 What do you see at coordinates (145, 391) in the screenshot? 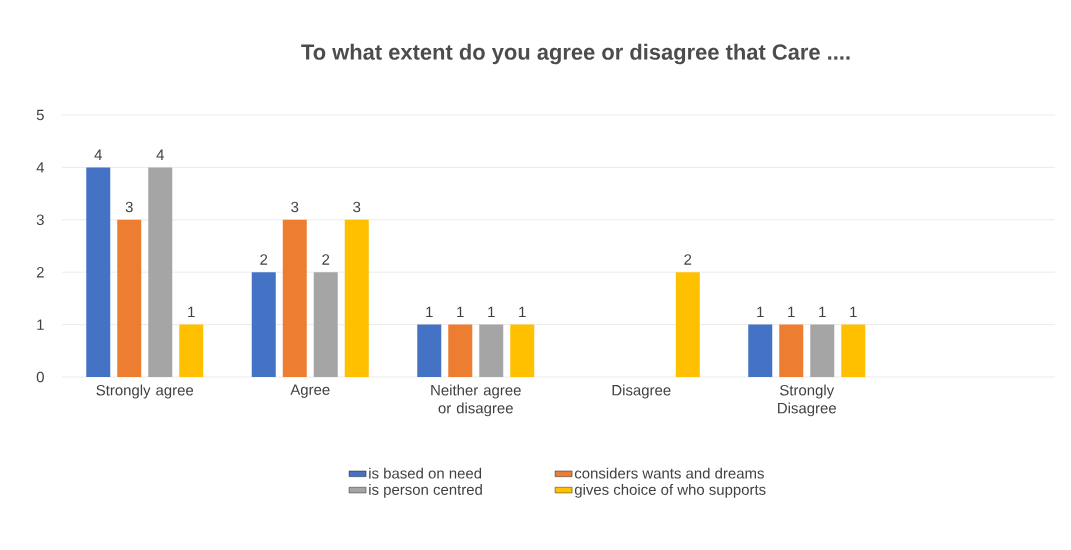
I see `x-tick-label: Strongly agree` at bounding box center [145, 391].